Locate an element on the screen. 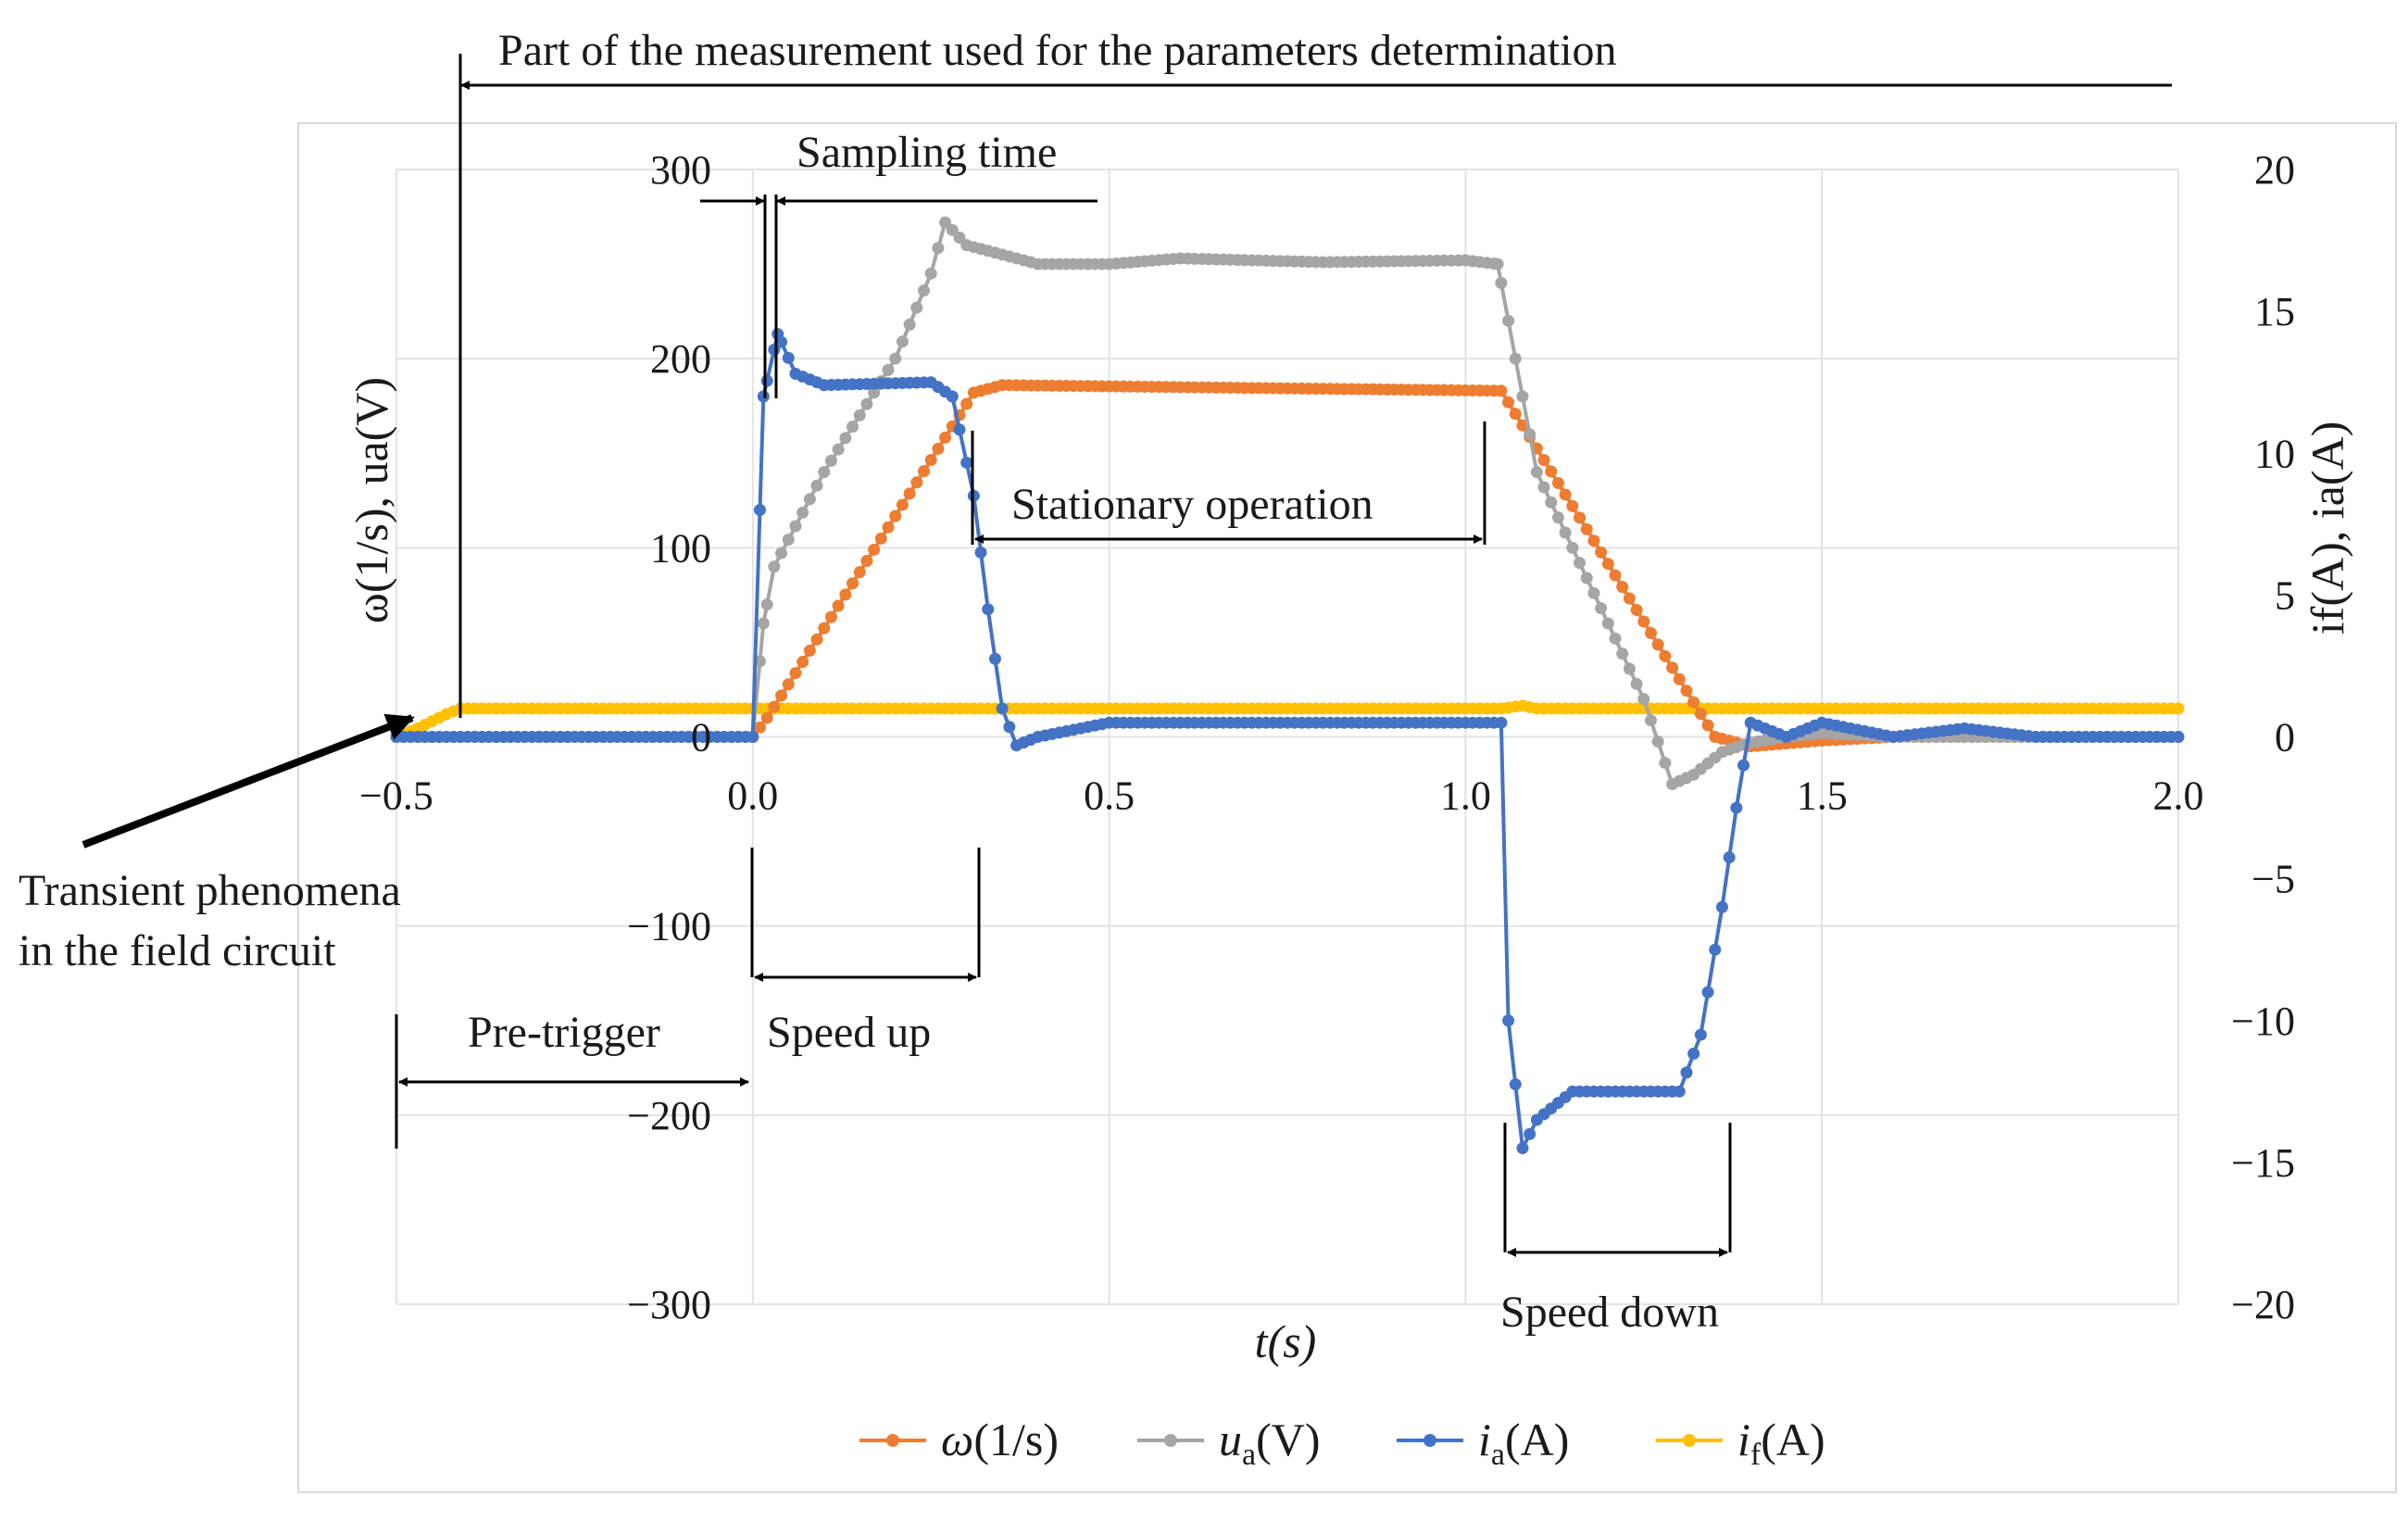 The image size is (2408, 1521). x-tick-label: 1.5 is located at coordinates (1822, 796).